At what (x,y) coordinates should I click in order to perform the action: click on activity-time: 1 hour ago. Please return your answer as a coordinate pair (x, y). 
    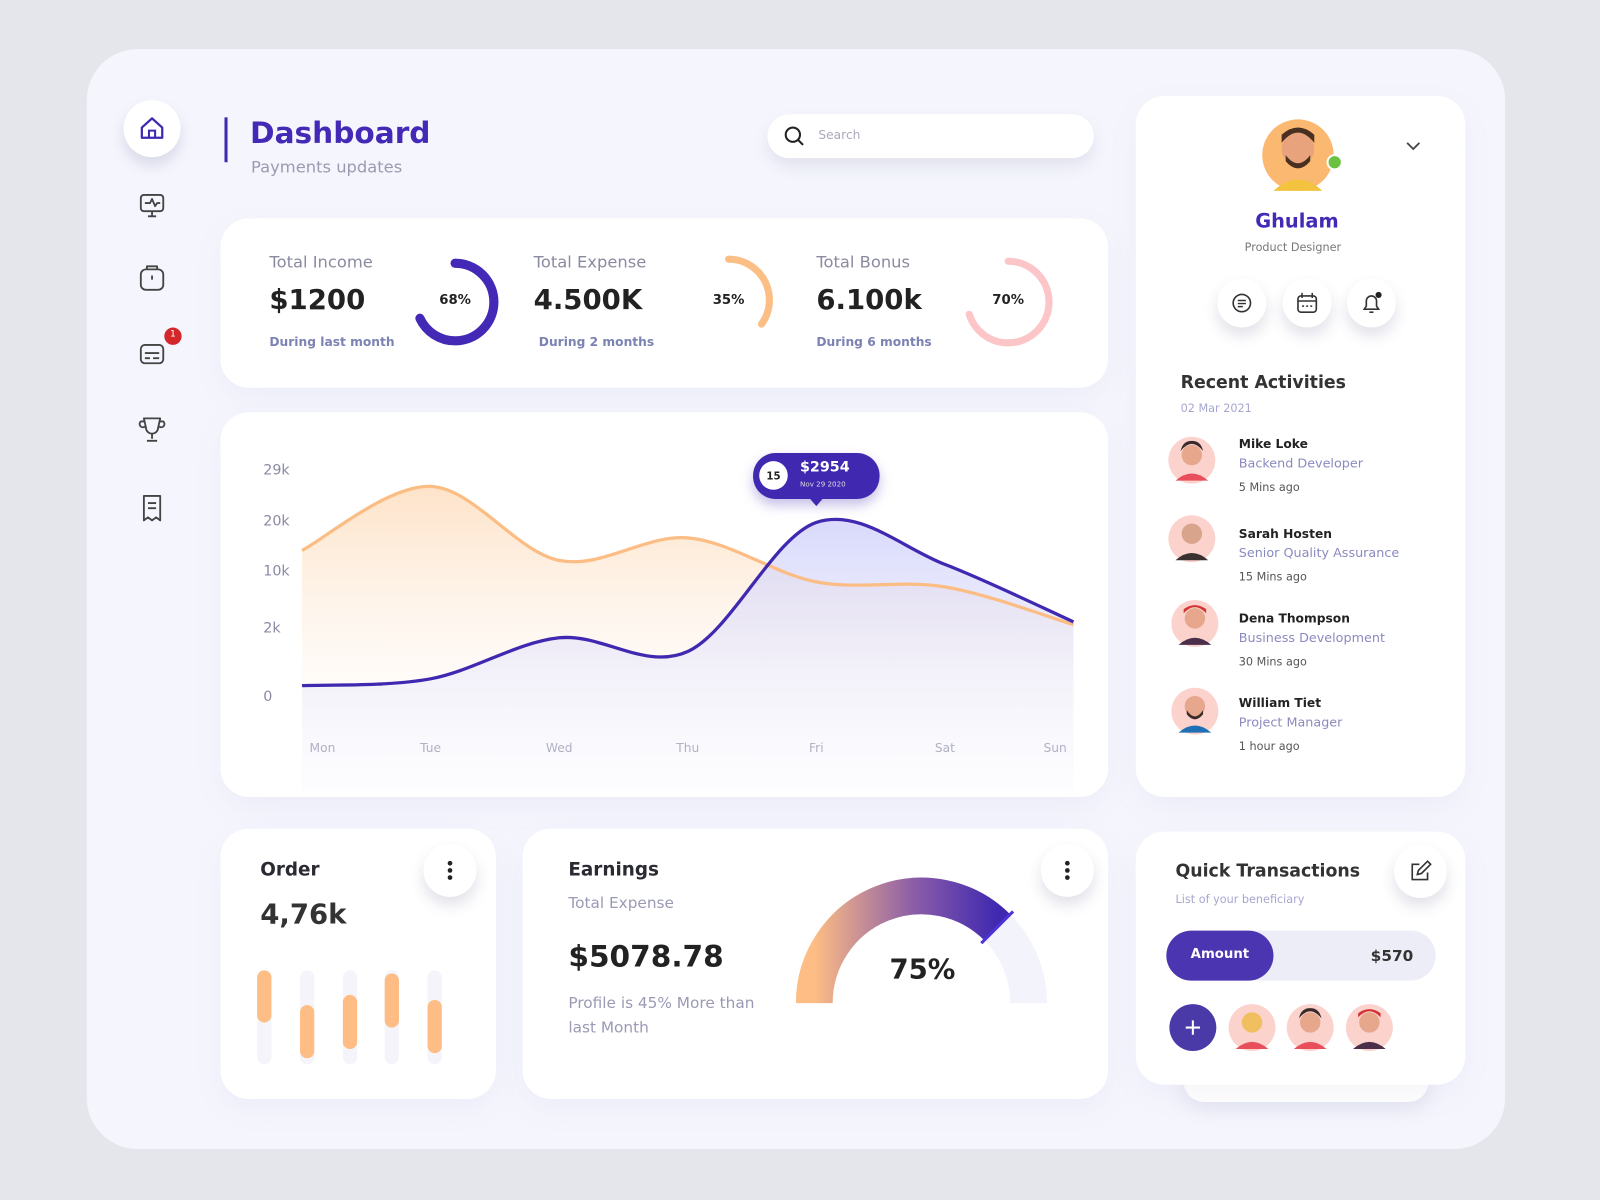
    Looking at the image, I should click on (1269, 746).